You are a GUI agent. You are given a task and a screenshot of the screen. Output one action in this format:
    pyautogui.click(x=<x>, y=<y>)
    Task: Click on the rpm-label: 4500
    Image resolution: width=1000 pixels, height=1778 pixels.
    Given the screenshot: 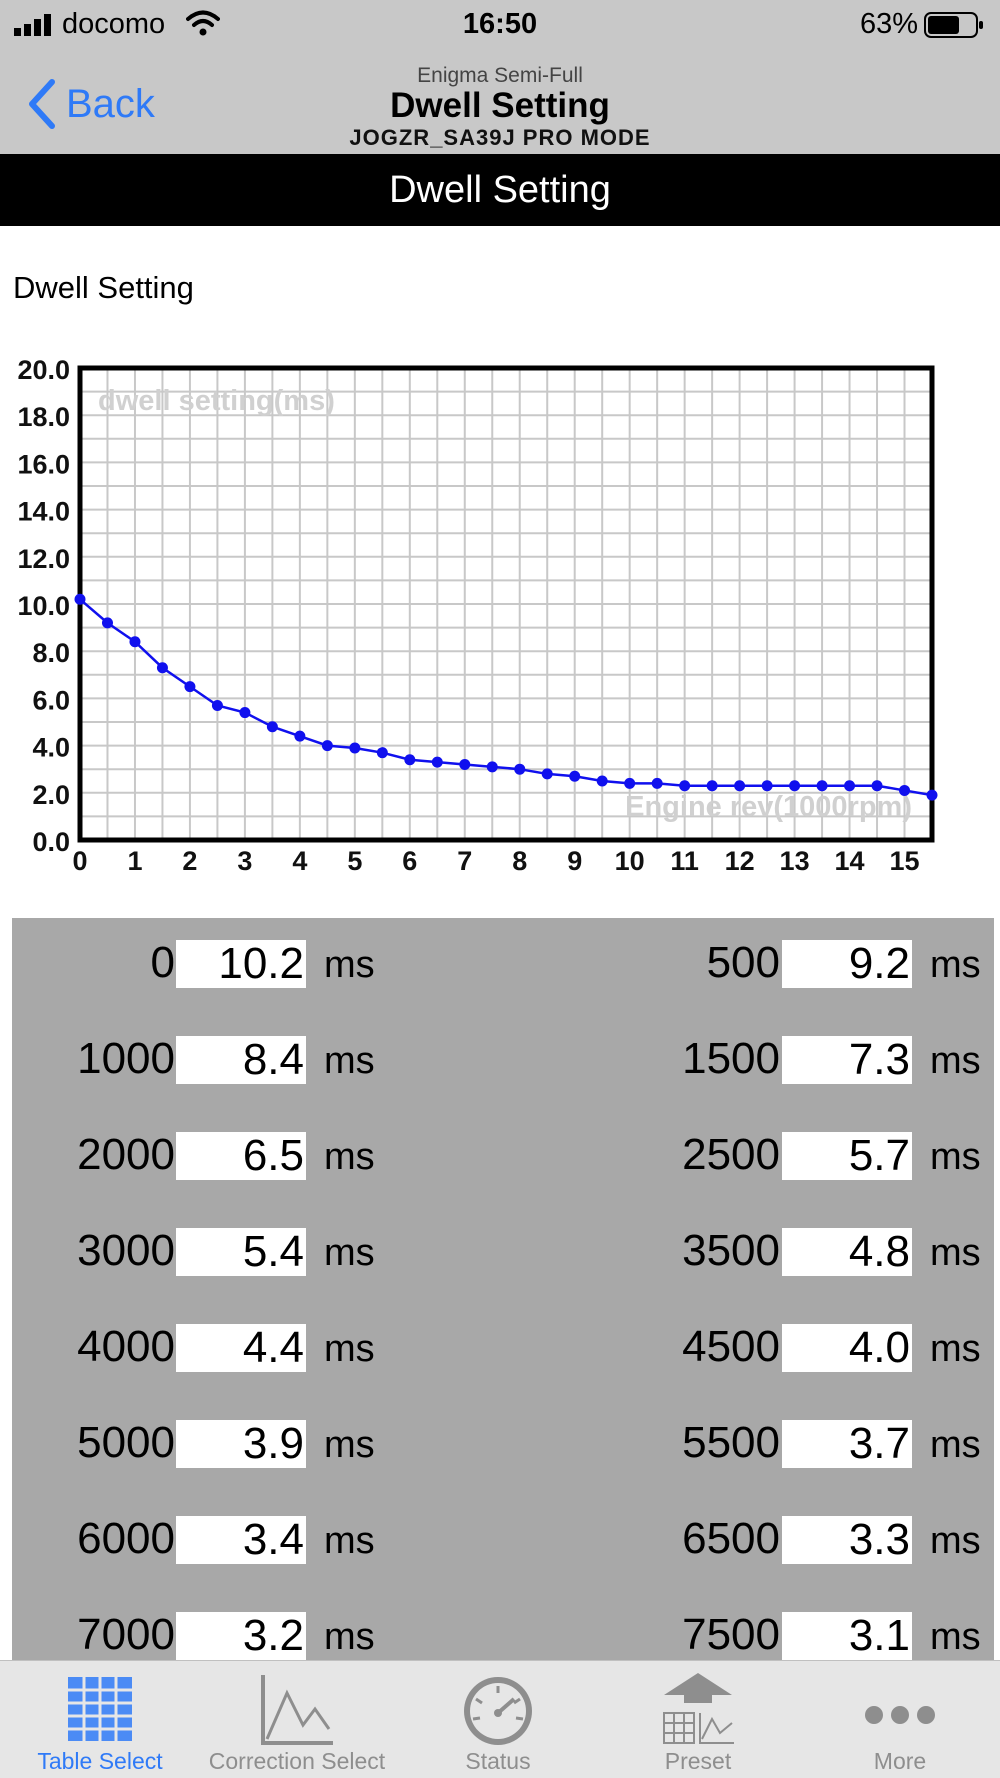 What is the action you would take?
    pyautogui.click(x=731, y=1346)
    